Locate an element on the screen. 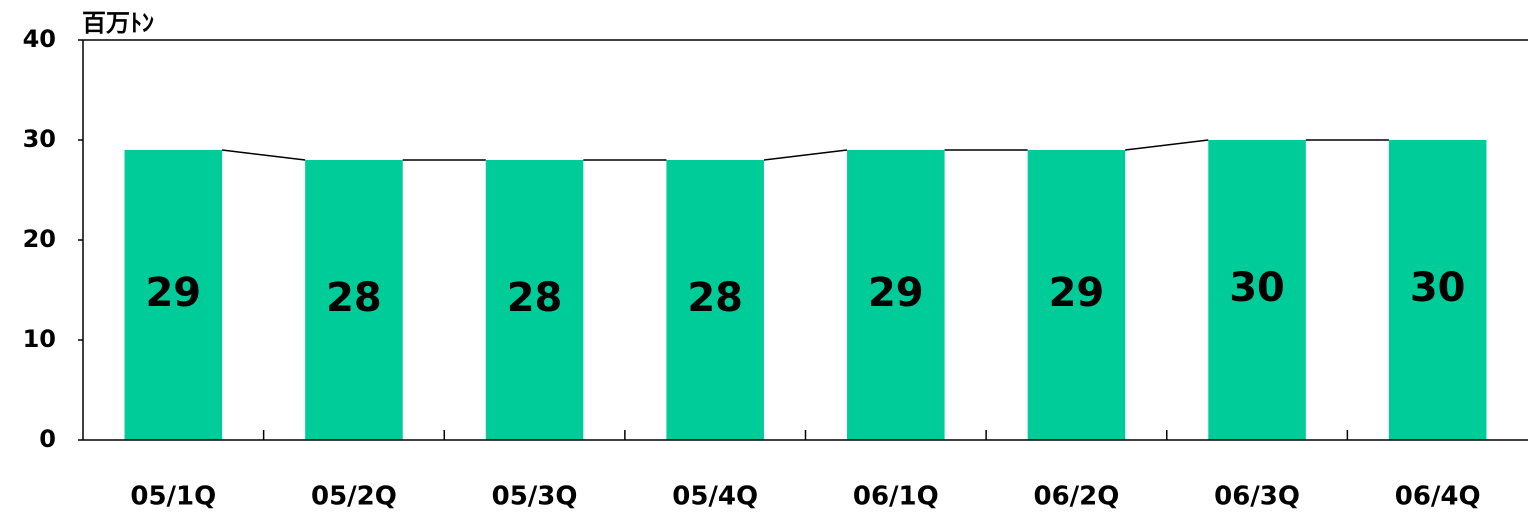  x-tick-label: 05/2Q is located at coordinates (354, 497).